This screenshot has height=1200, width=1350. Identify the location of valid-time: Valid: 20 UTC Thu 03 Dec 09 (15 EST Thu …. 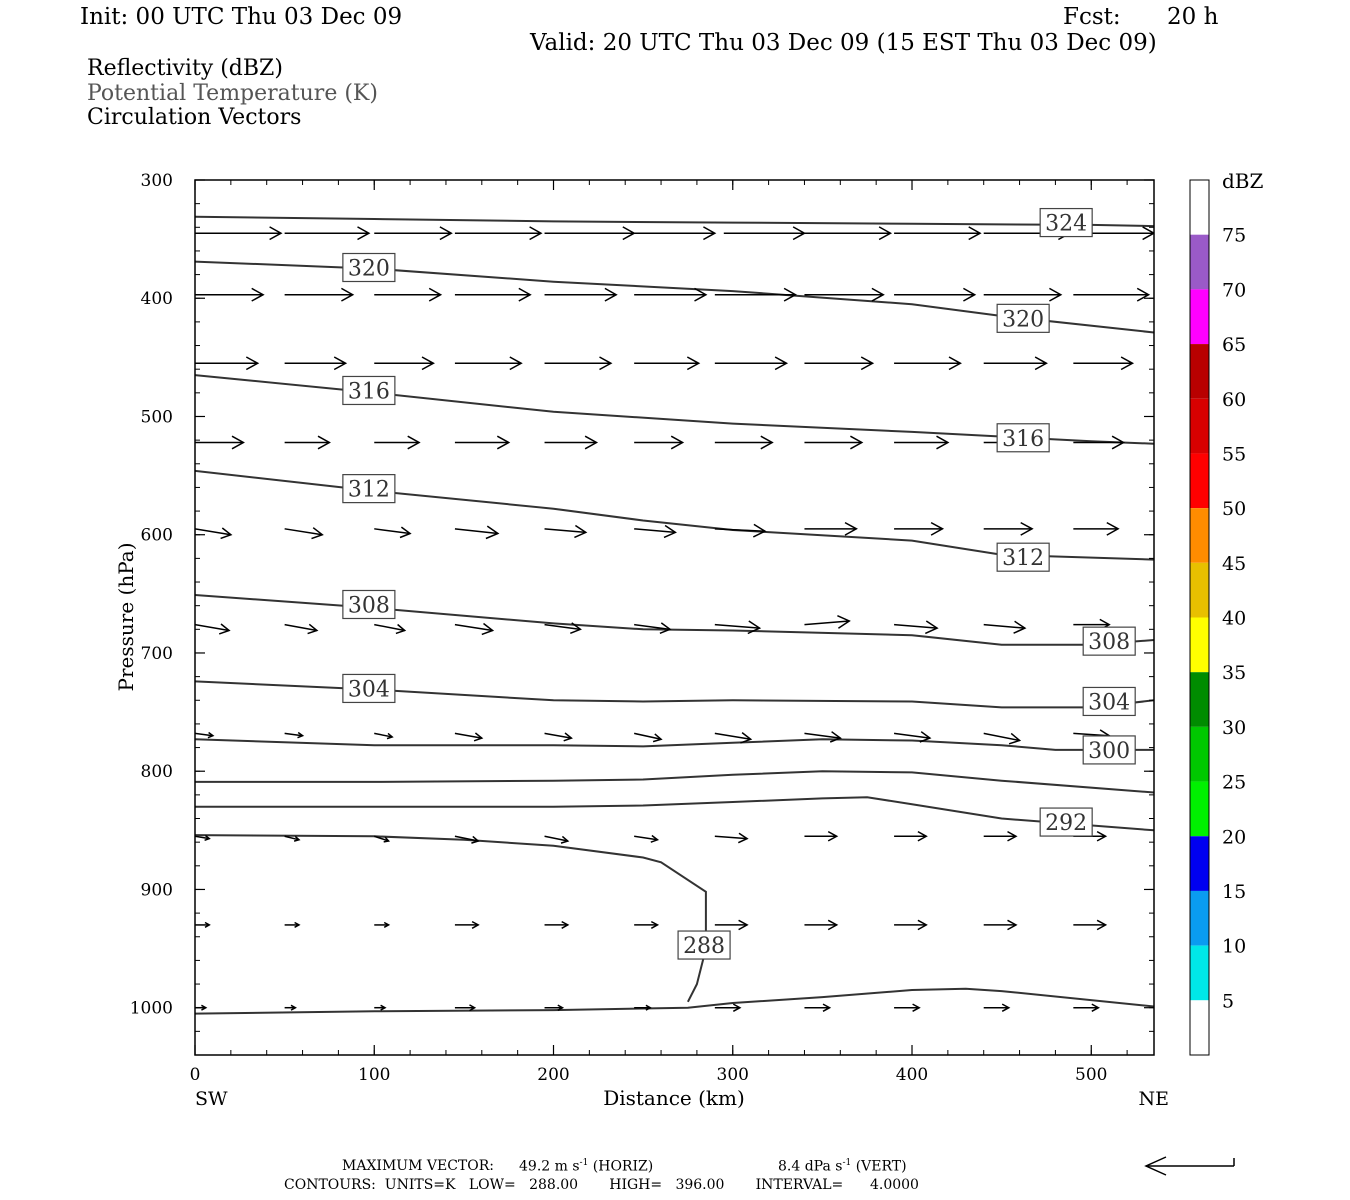
(843, 43).